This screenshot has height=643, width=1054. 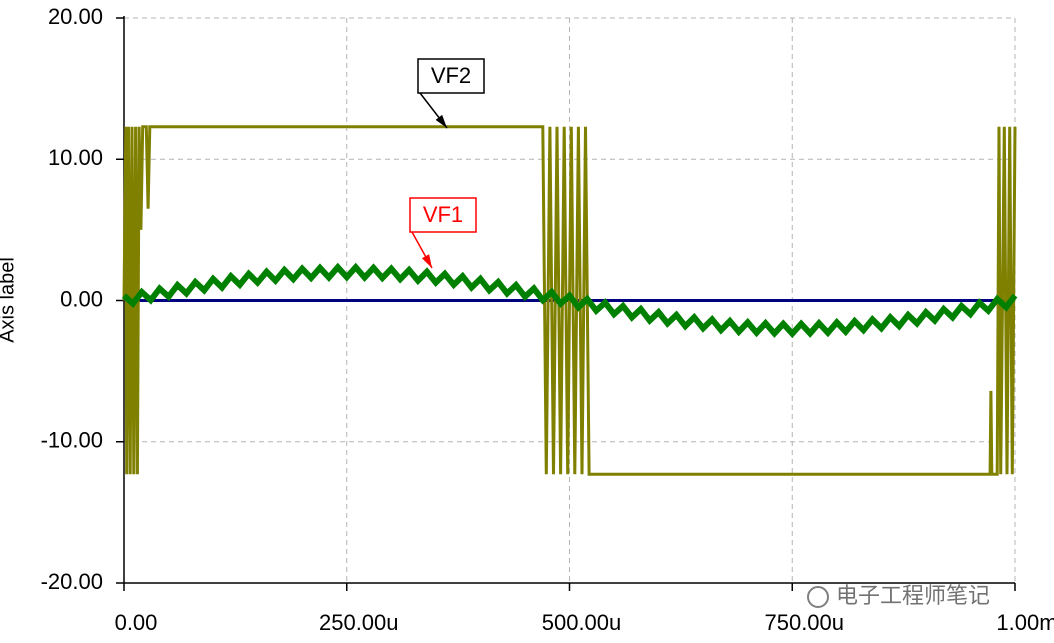 I want to click on y-tick-label: 20.00, so click(x=75, y=16).